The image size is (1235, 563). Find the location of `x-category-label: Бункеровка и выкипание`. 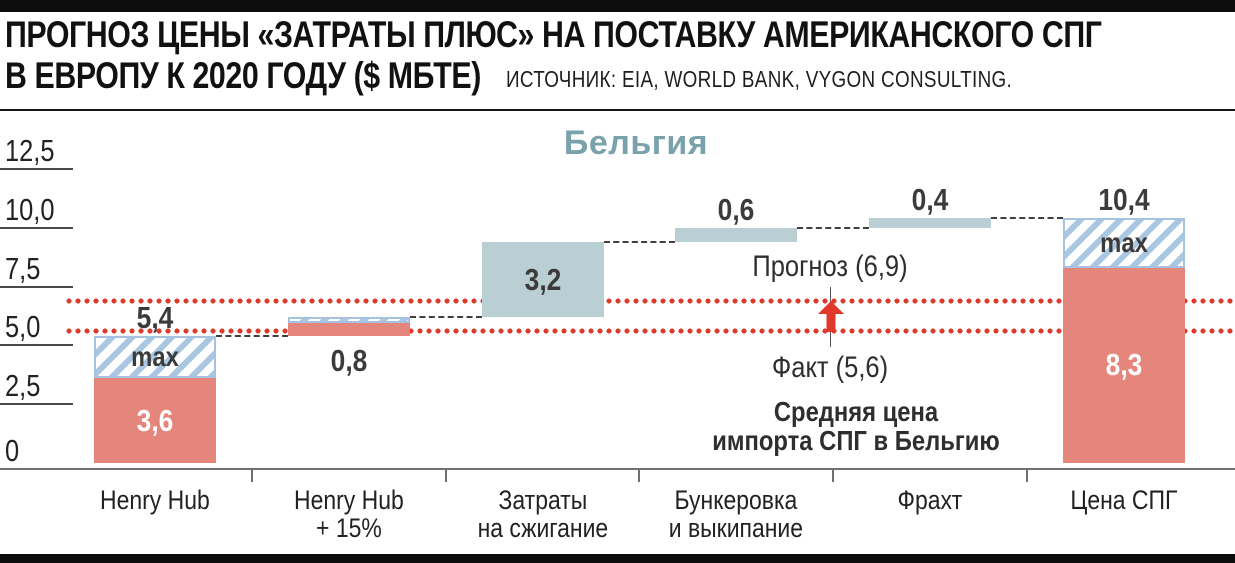

x-category-label: Бункеровка и выкипание is located at coordinates (736, 514).